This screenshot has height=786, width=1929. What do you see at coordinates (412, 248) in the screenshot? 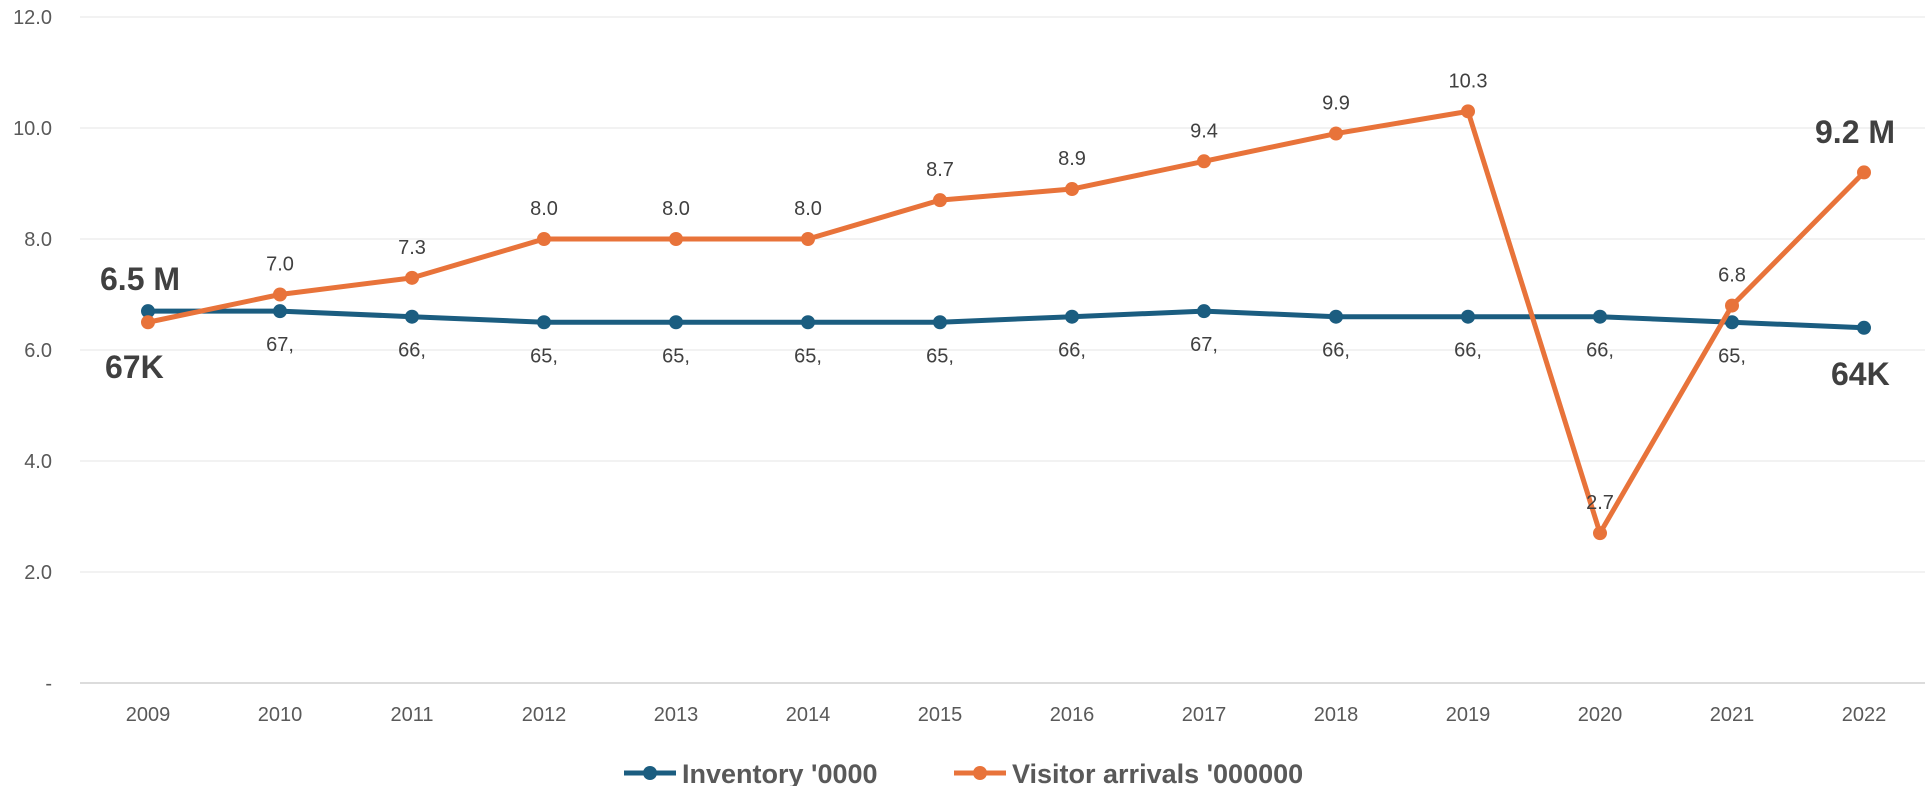
I see `data-label: 7.3` at bounding box center [412, 248].